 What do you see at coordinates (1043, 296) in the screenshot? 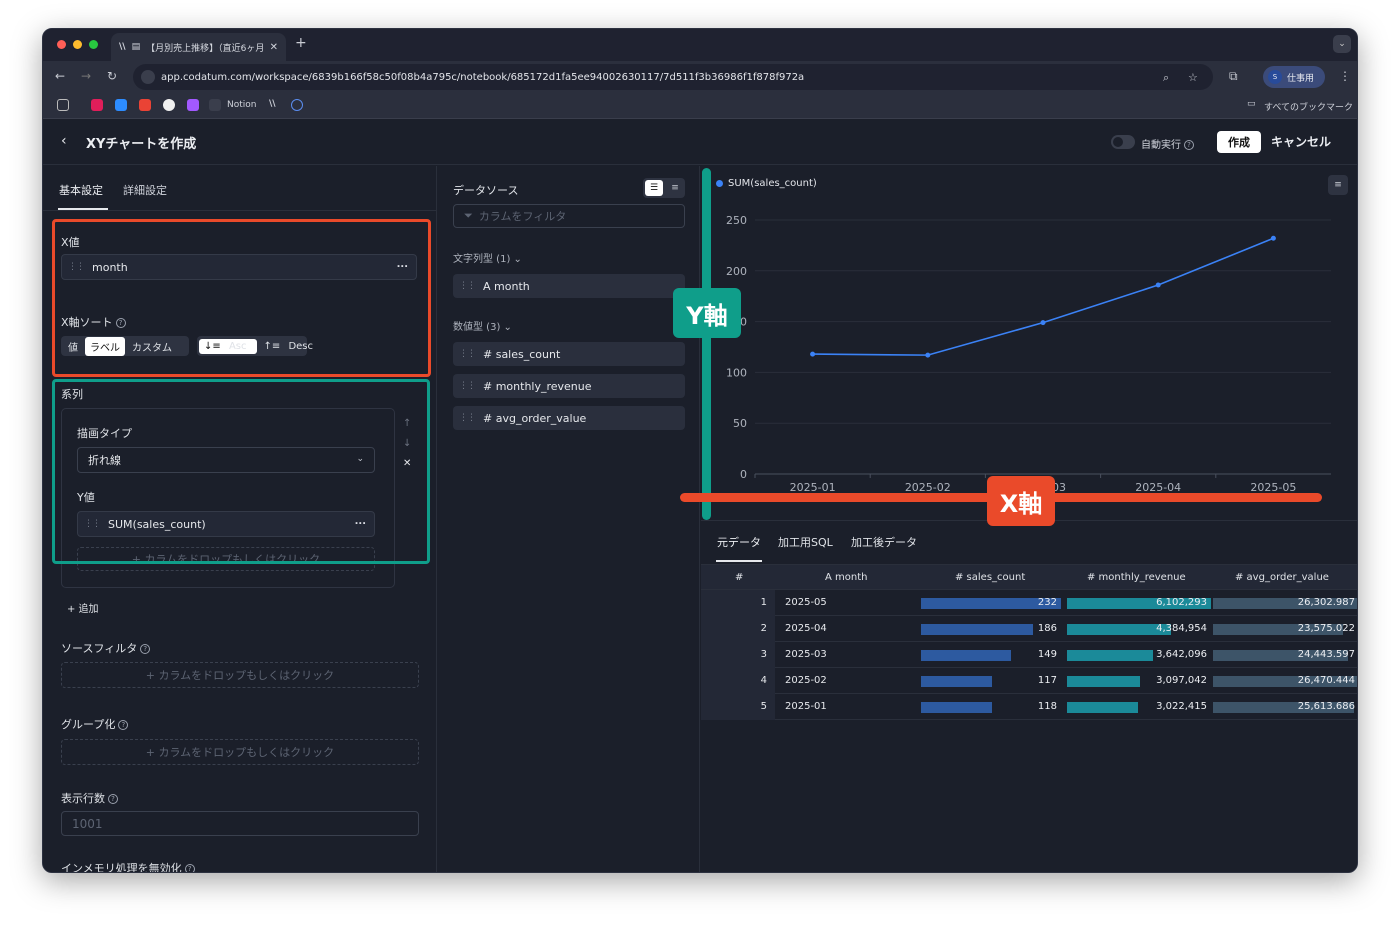
I see `series-line` at bounding box center [1043, 296].